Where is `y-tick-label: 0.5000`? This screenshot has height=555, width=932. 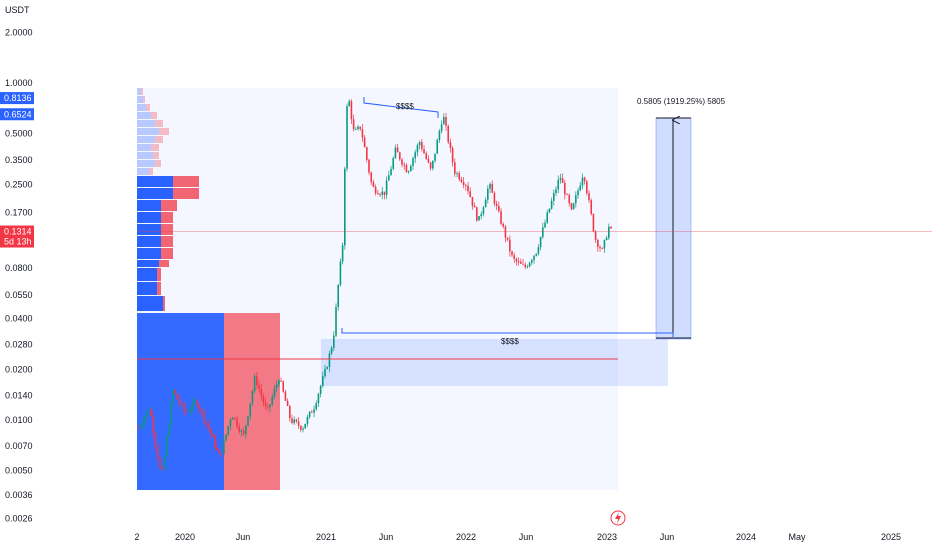
y-tick-label: 0.5000 is located at coordinates (19, 134).